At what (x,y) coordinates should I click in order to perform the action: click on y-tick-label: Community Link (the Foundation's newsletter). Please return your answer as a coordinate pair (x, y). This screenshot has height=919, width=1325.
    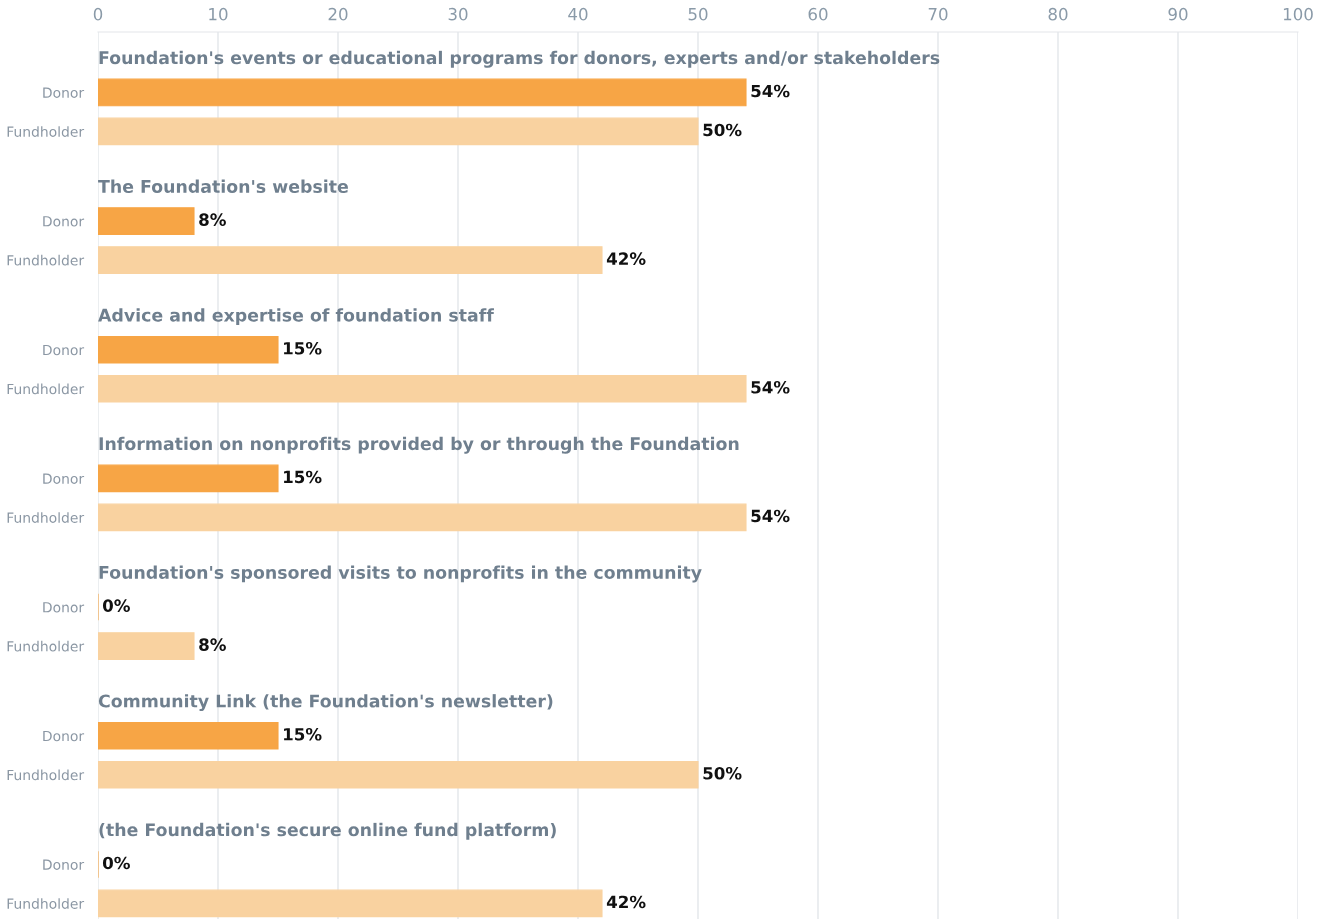
    Looking at the image, I should click on (325, 703).